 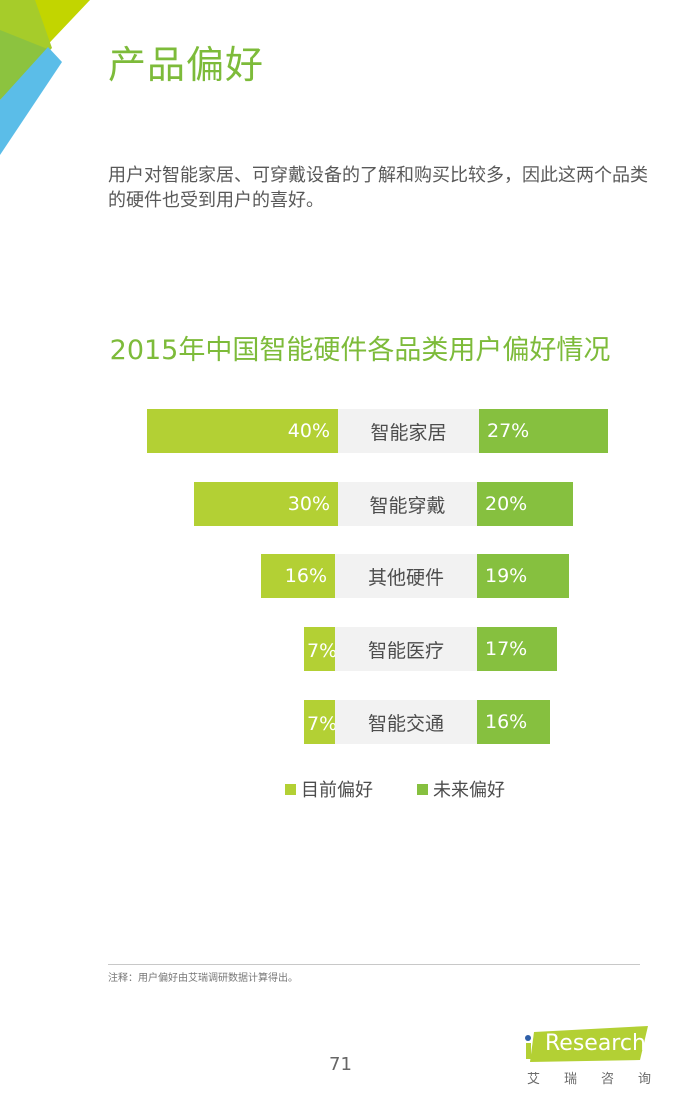 I want to click on category-label: 智能交通, so click(x=405, y=723).